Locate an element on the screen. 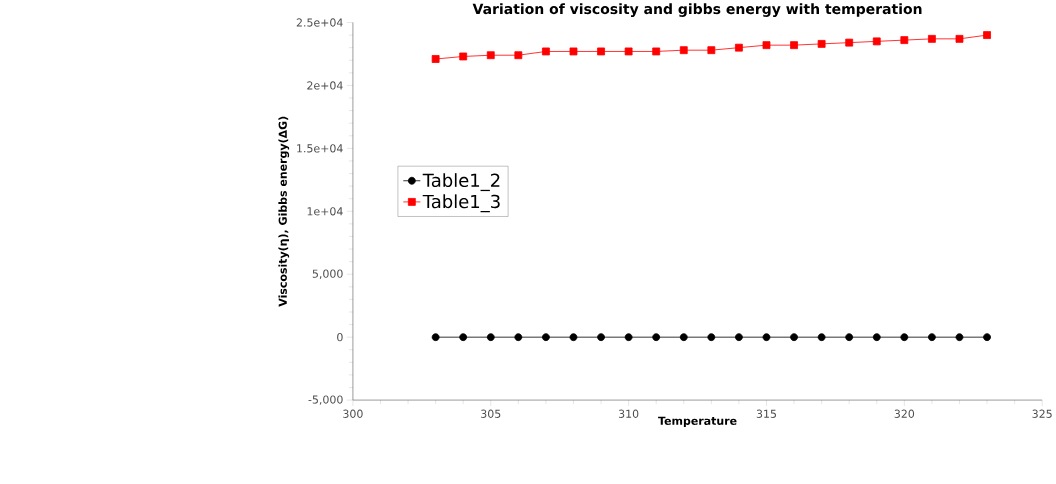  y-tick-label: 2.5e+04 is located at coordinates (319, 22).